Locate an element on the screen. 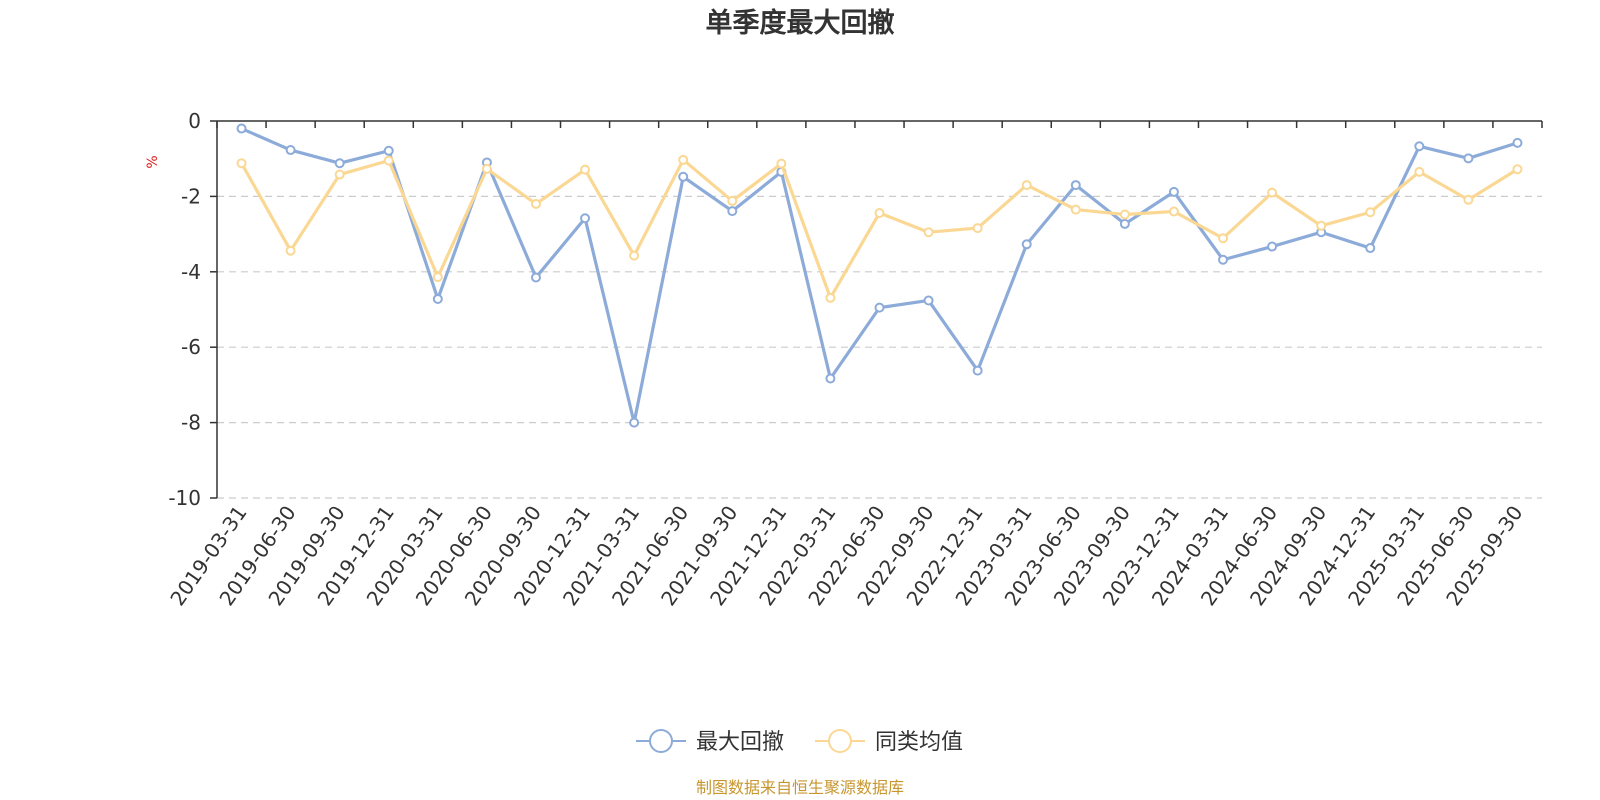 The height and width of the screenshot is (800, 1600). legend-item-2: 同类均值 is located at coordinates (889, 742).